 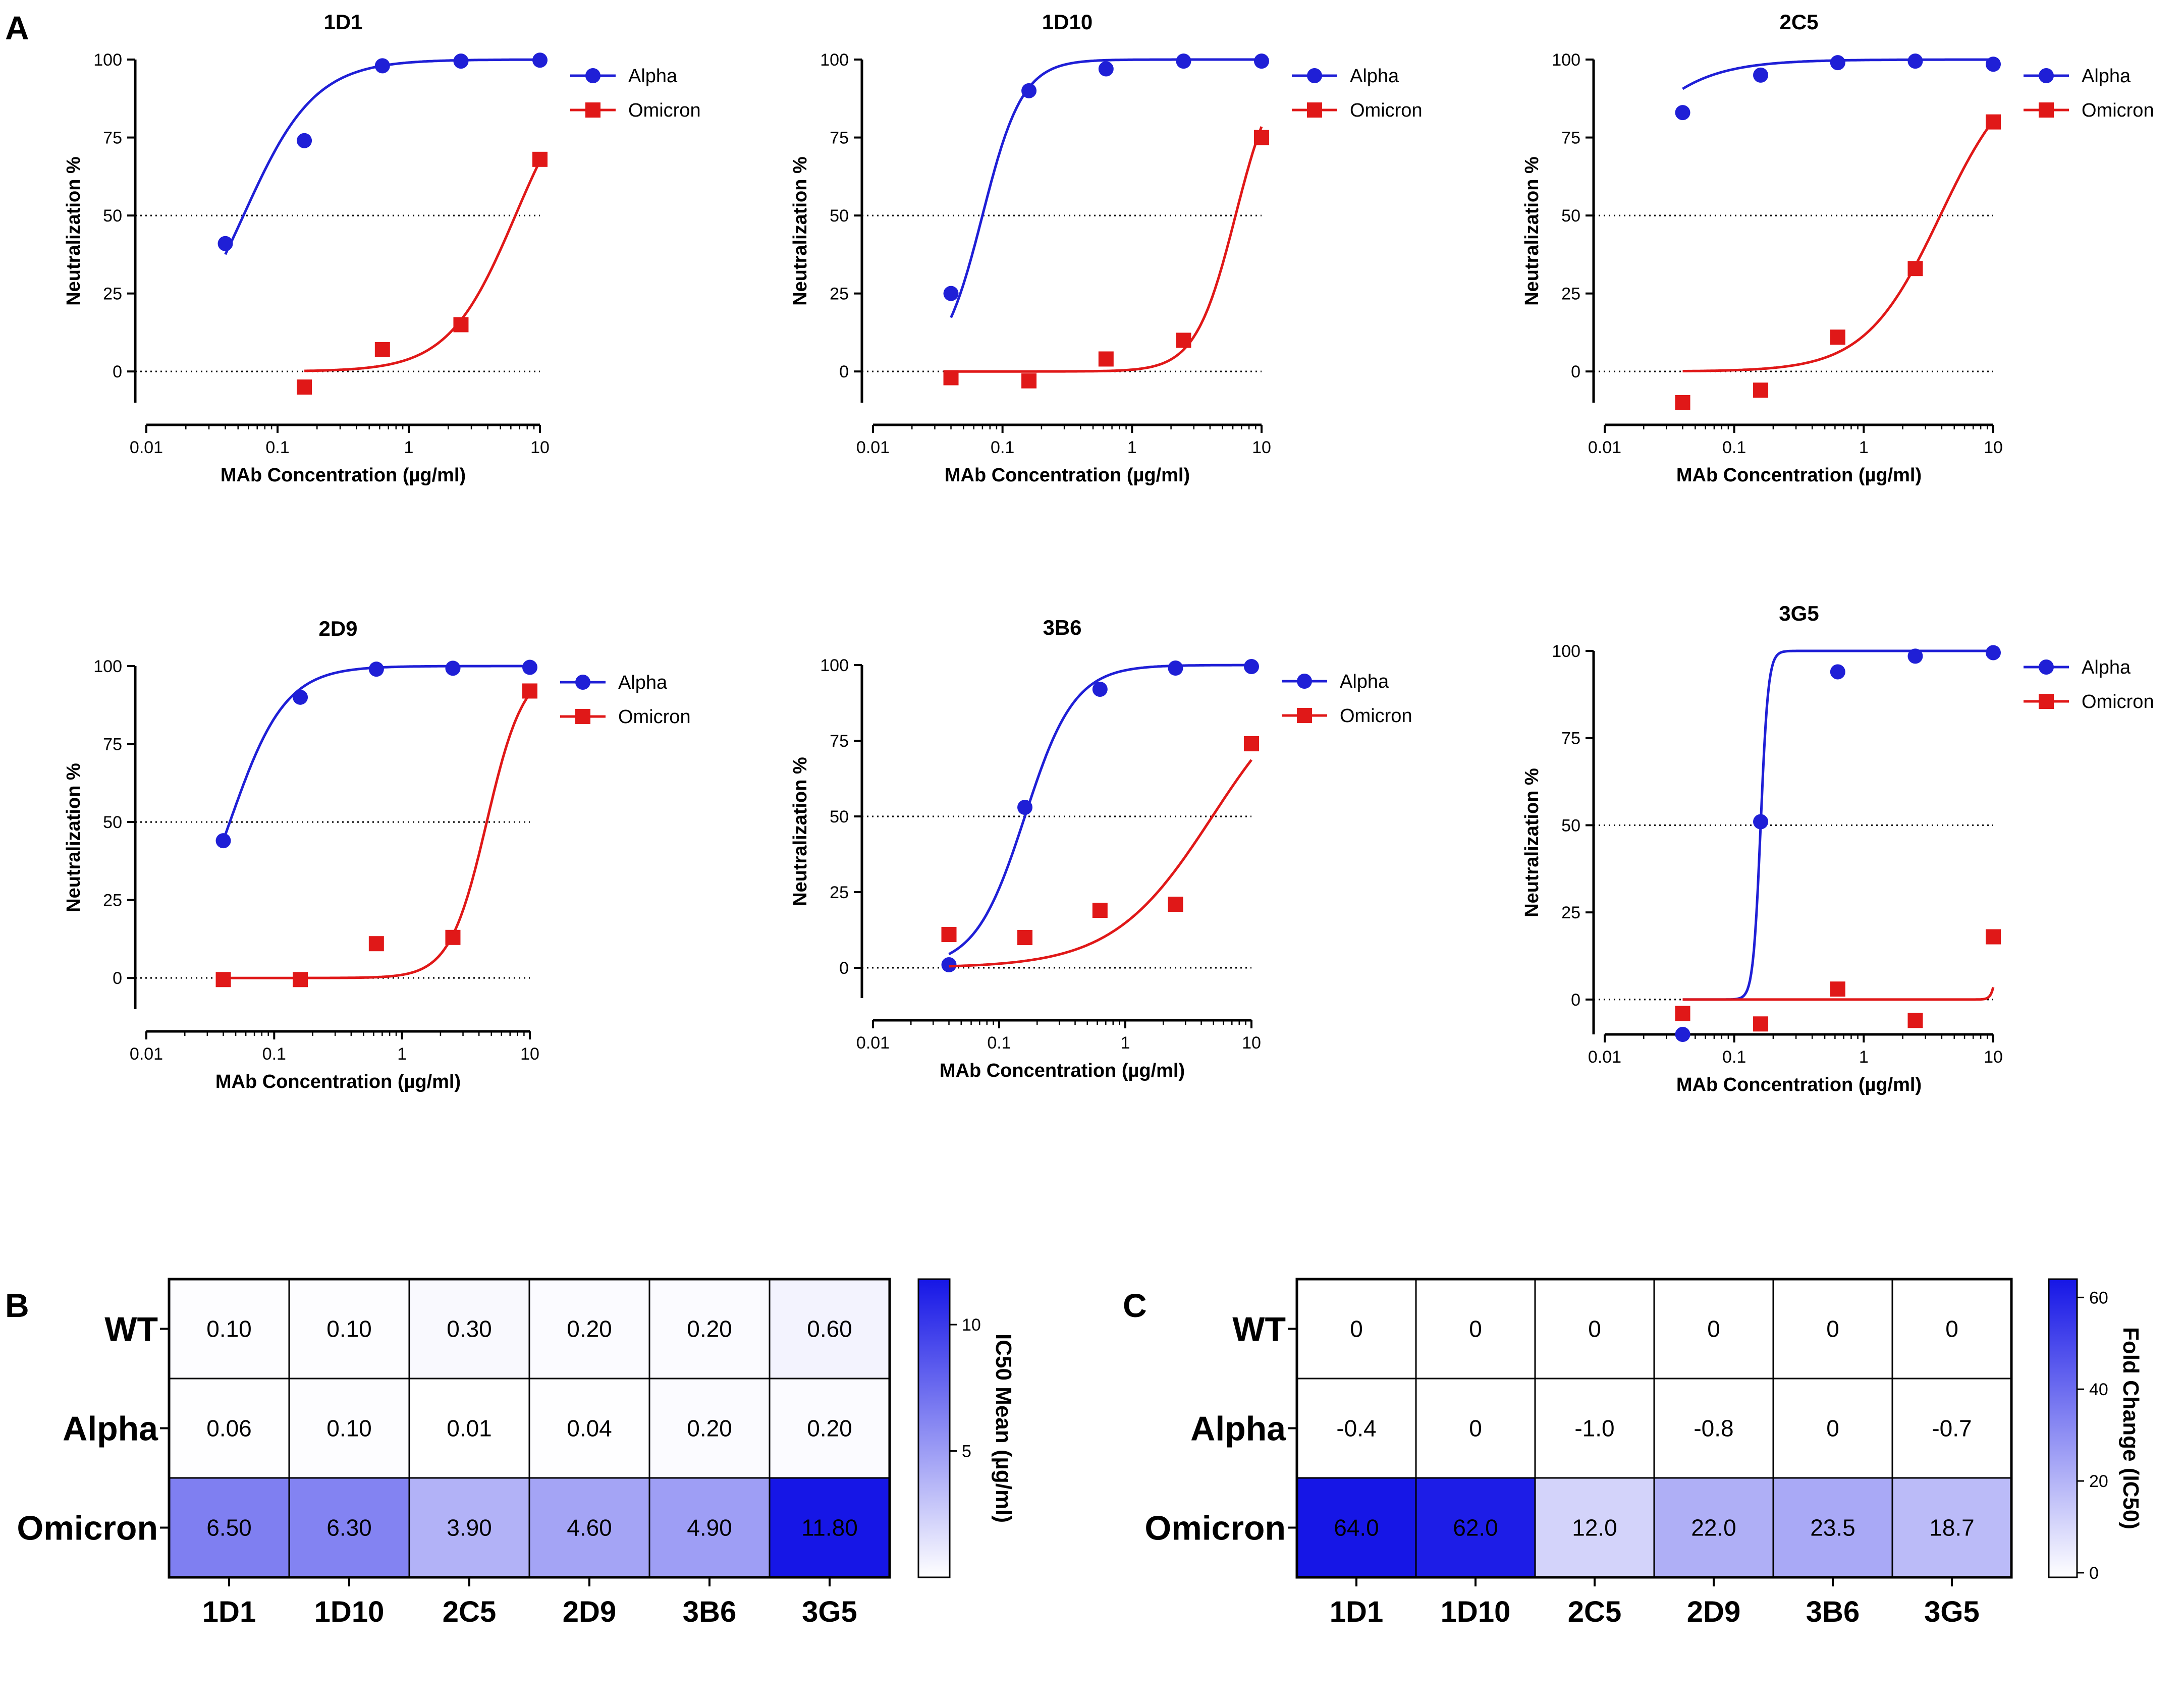 What do you see at coordinates (934, 1428) in the screenshot?
I see `colorbar` at bounding box center [934, 1428].